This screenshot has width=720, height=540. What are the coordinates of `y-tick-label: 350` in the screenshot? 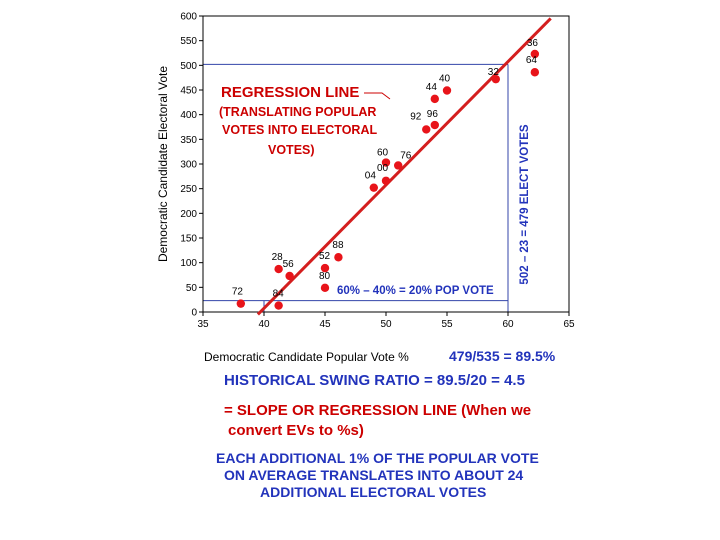 It's located at (188, 140).